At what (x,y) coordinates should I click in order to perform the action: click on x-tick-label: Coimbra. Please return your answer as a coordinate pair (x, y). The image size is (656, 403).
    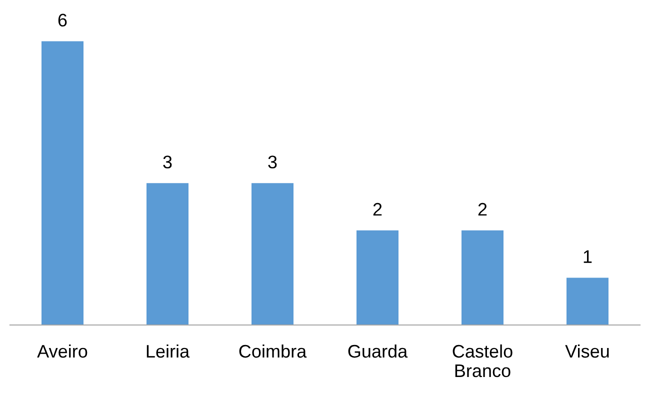
    Looking at the image, I should click on (273, 351).